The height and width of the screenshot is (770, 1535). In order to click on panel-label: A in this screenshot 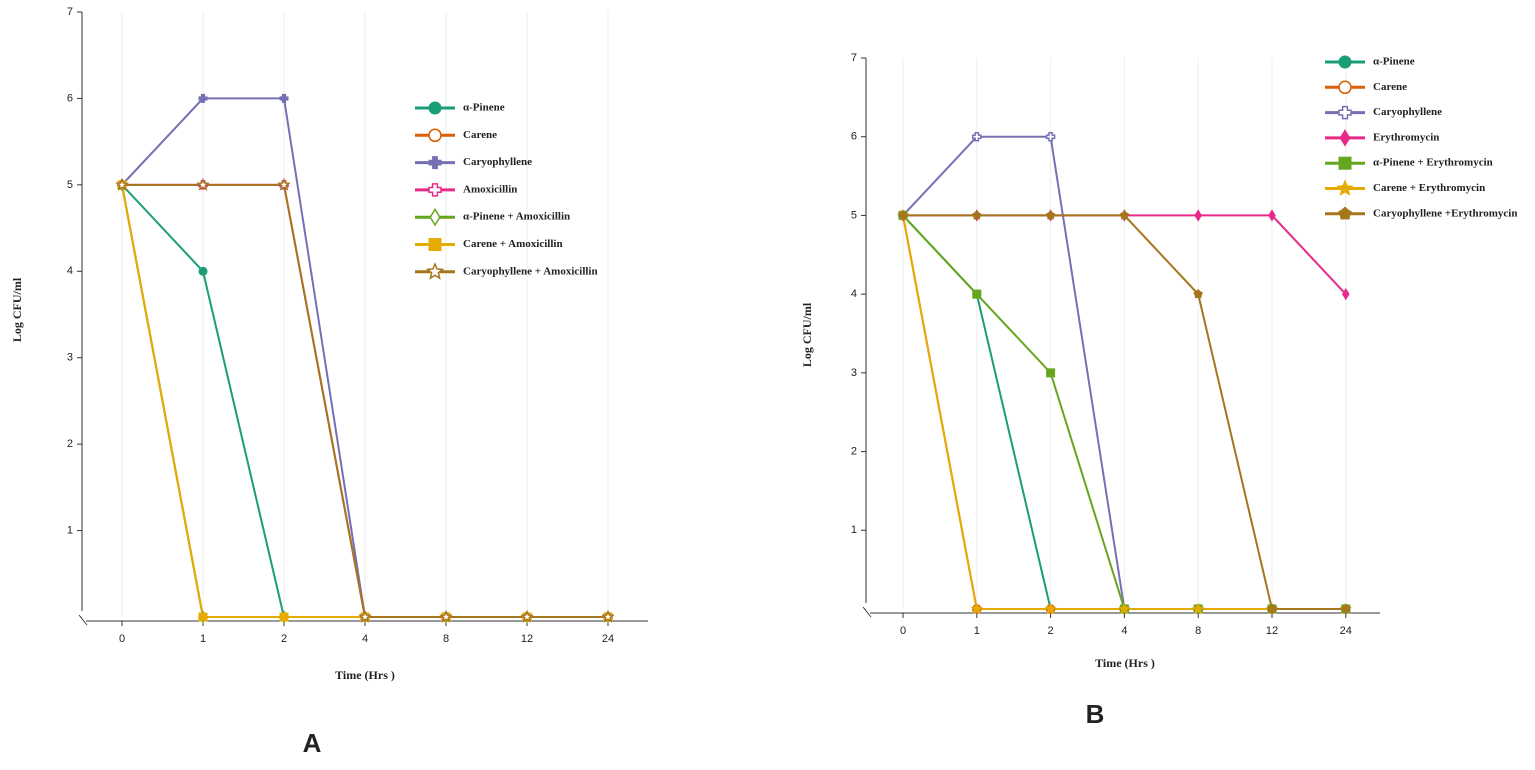, I will do `click(312, 743)`.